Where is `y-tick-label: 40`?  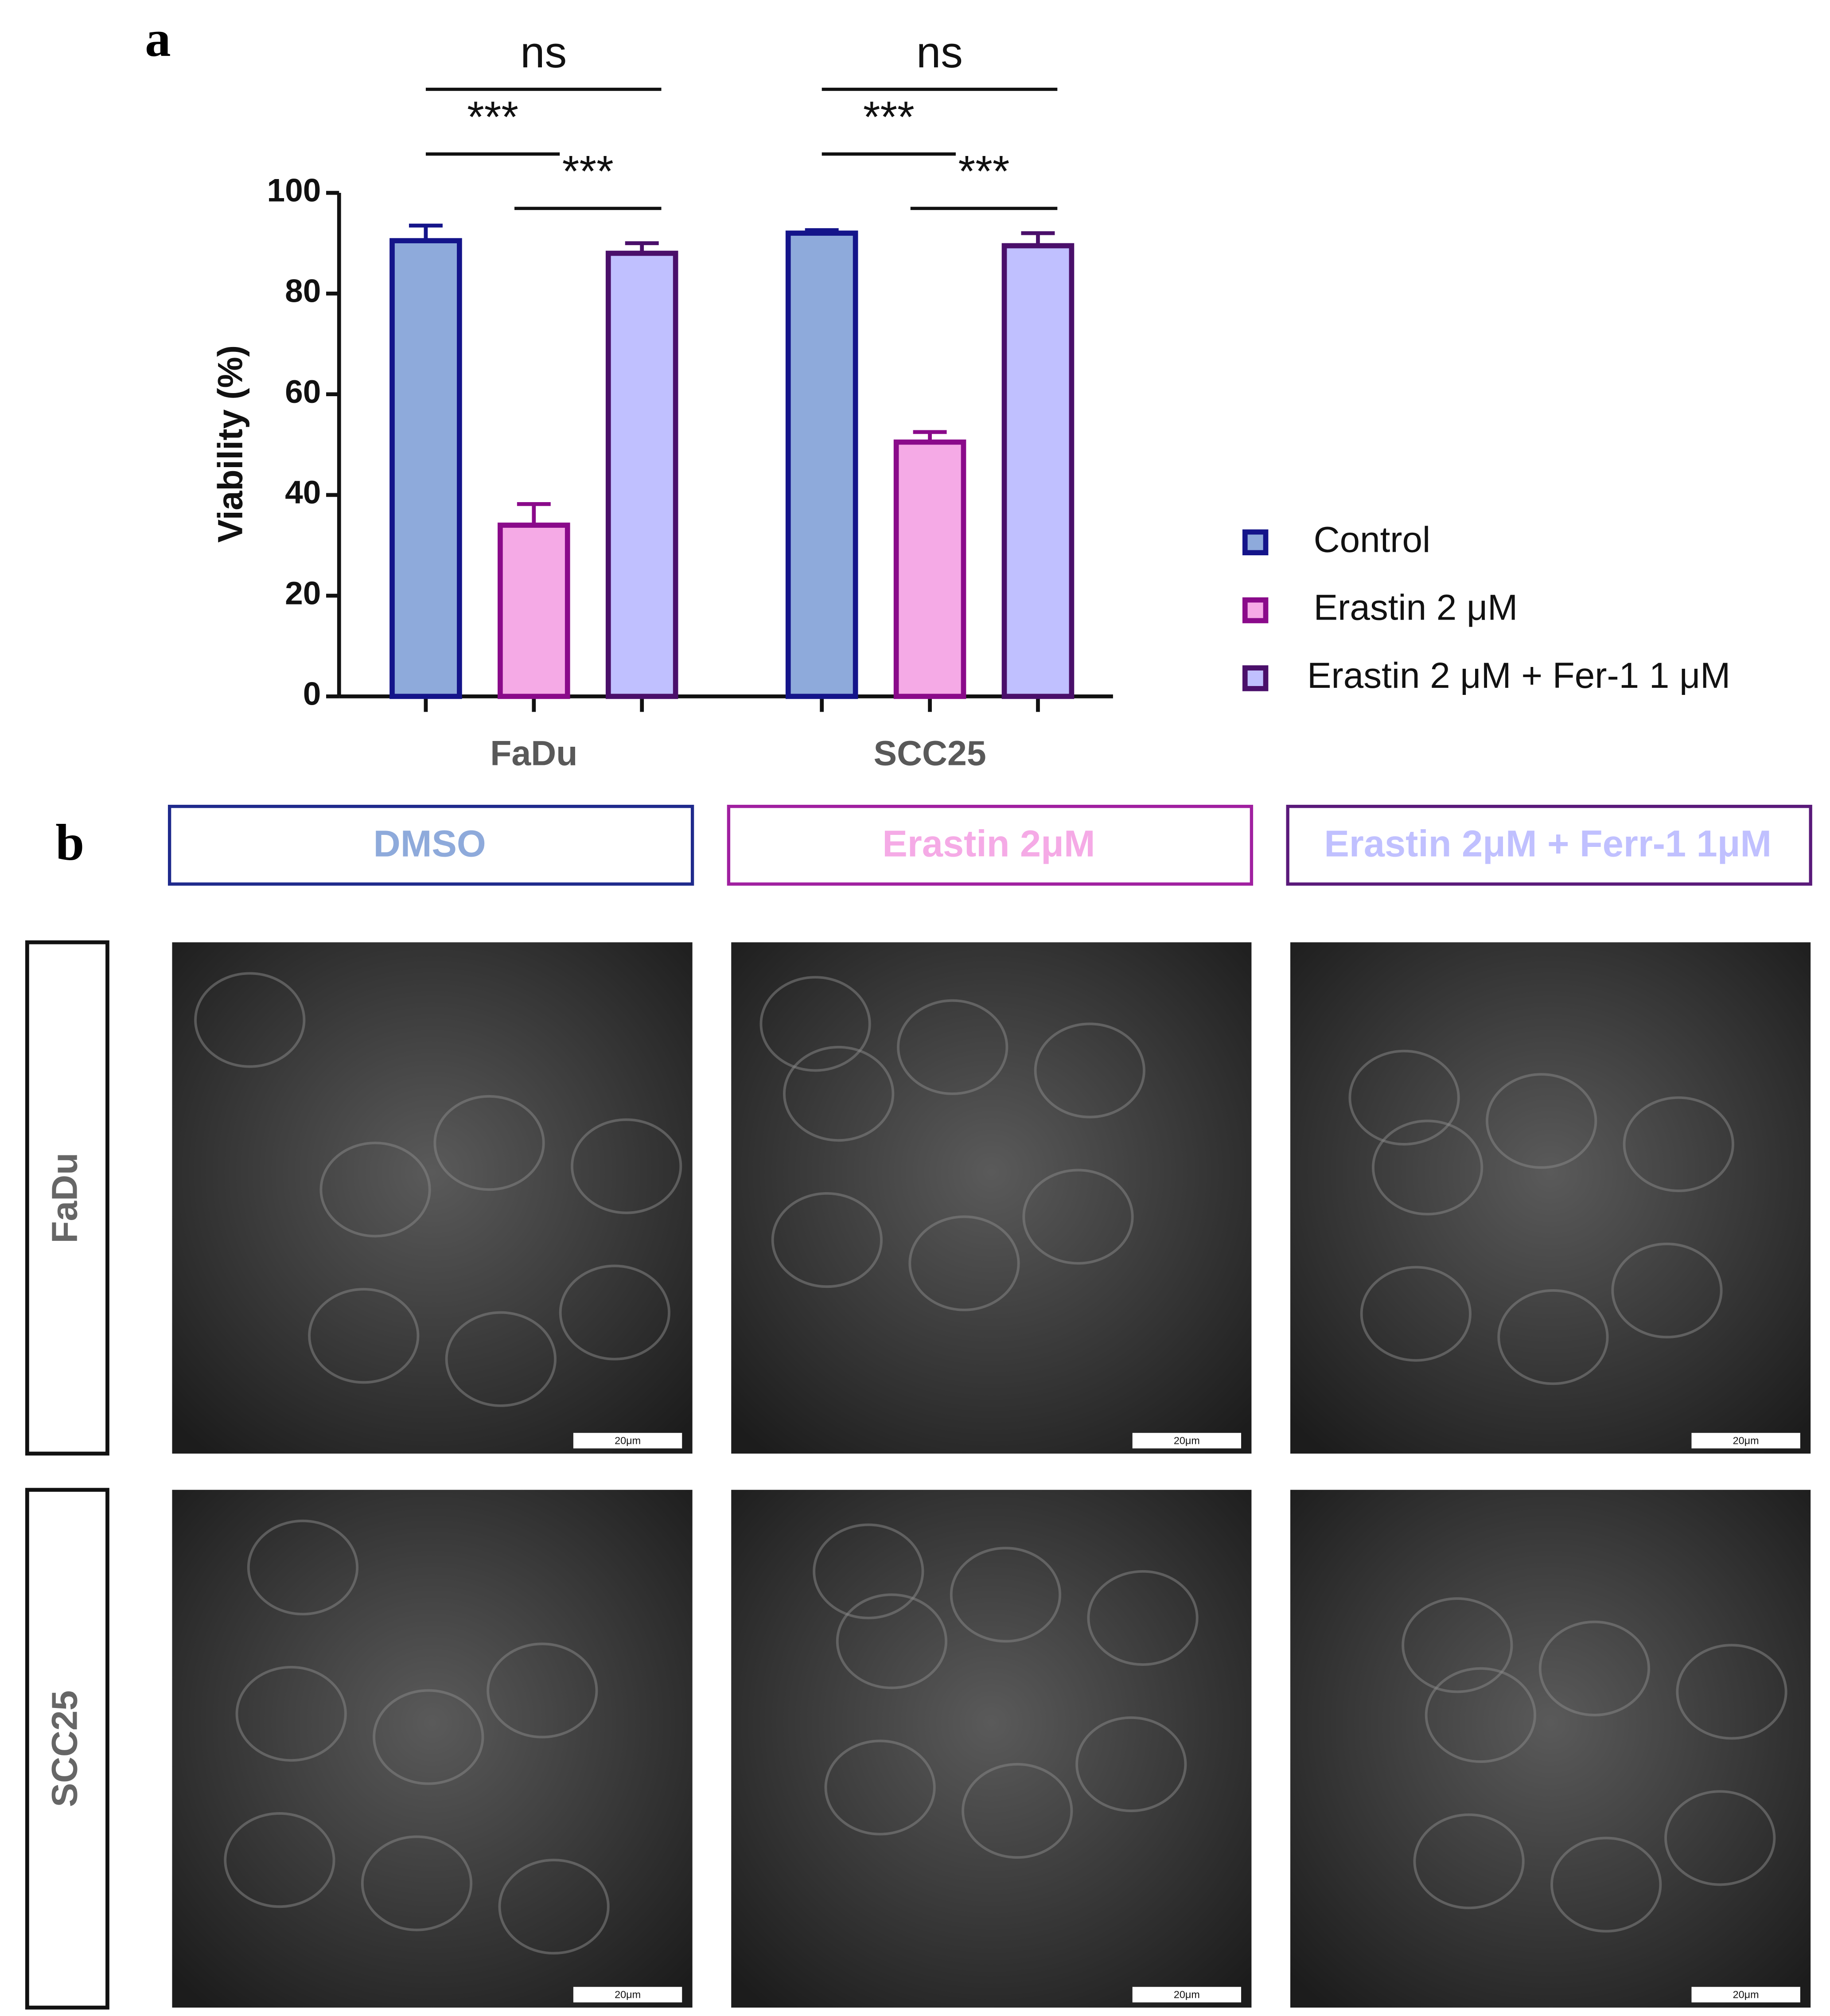 y-tick-label: 40 is located at coordinates (303, 493).